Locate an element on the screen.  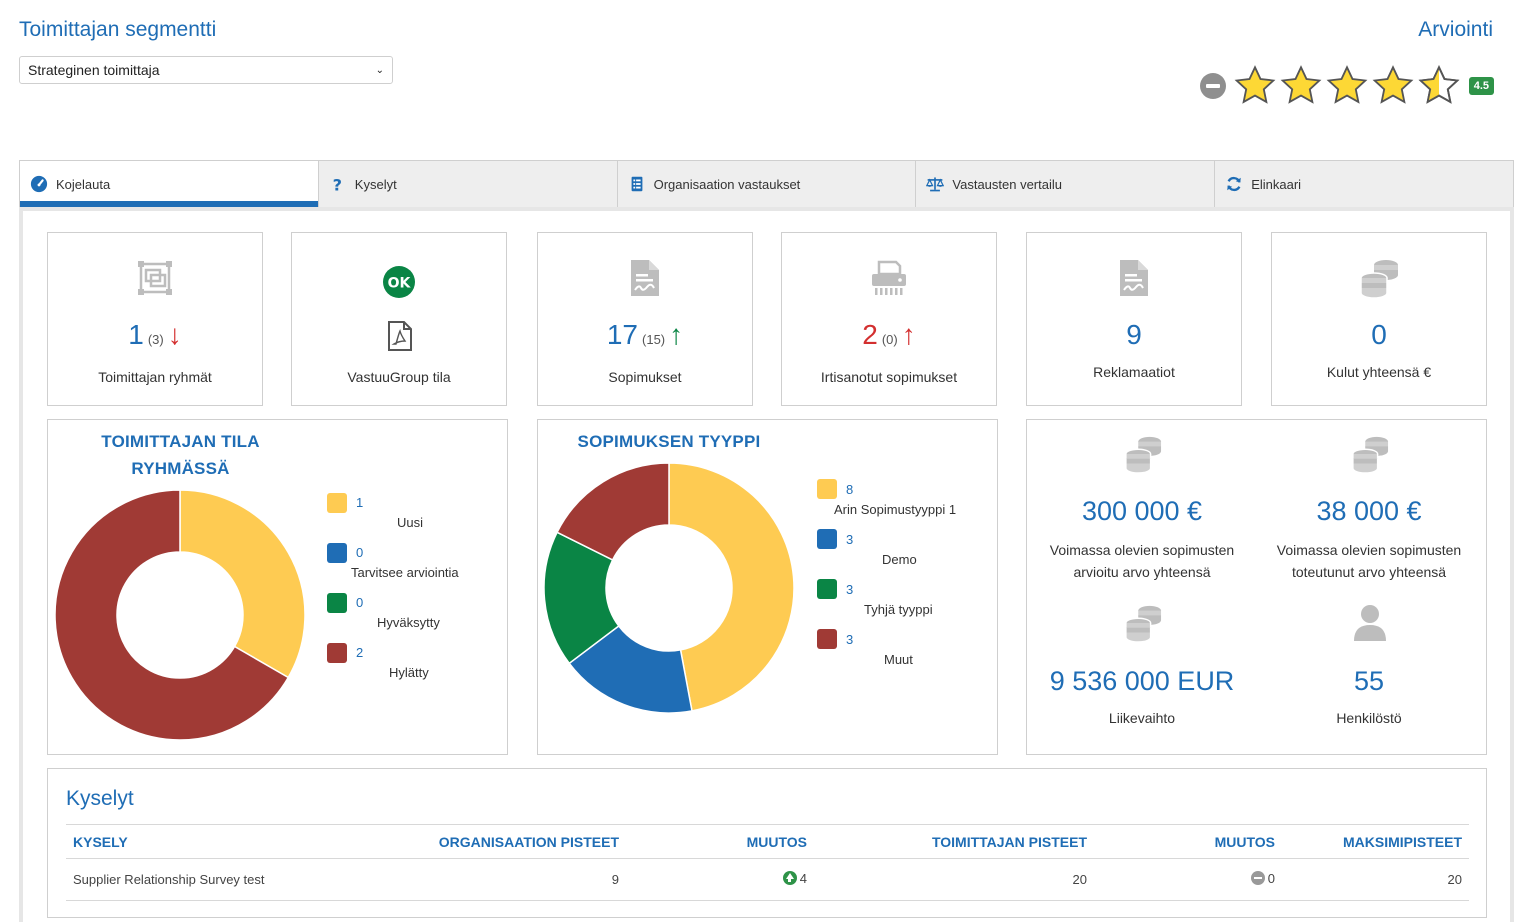
kpi-card-vastuugroup: OK VastuuGroup tila is located at coordinates (399, 319).